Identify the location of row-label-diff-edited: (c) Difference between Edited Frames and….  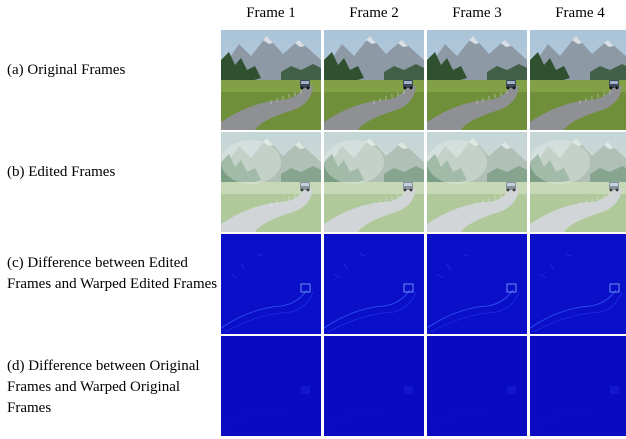
(112, 273).